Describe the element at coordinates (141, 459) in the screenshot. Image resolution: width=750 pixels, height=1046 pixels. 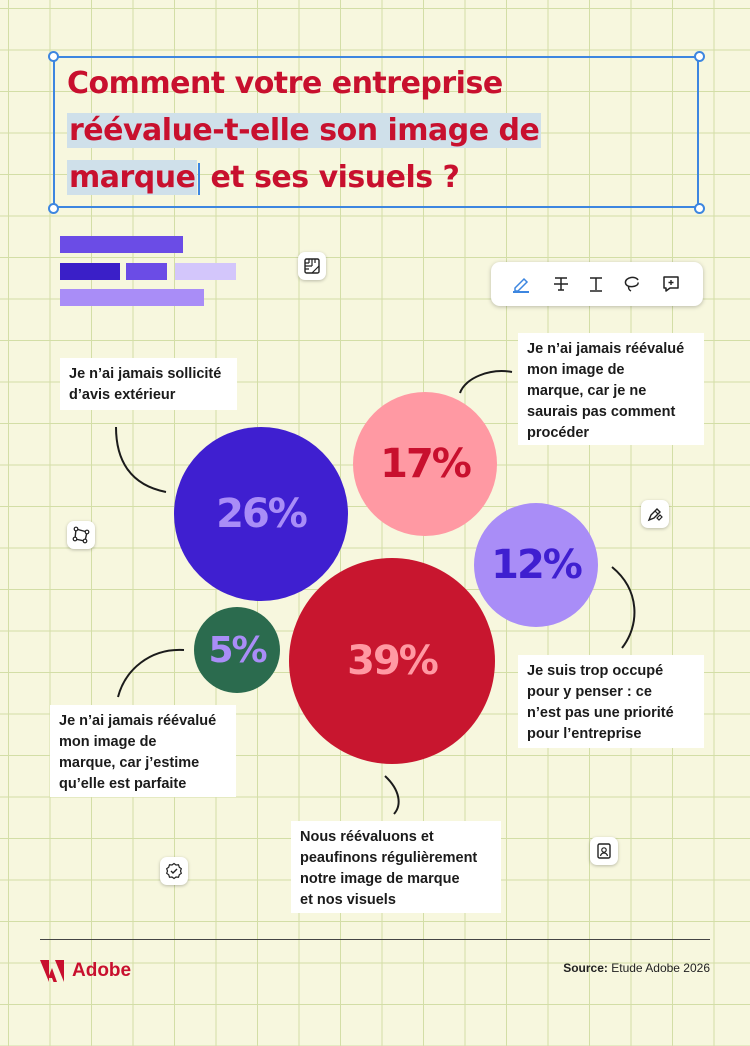
I see `connector-avis` at that location.